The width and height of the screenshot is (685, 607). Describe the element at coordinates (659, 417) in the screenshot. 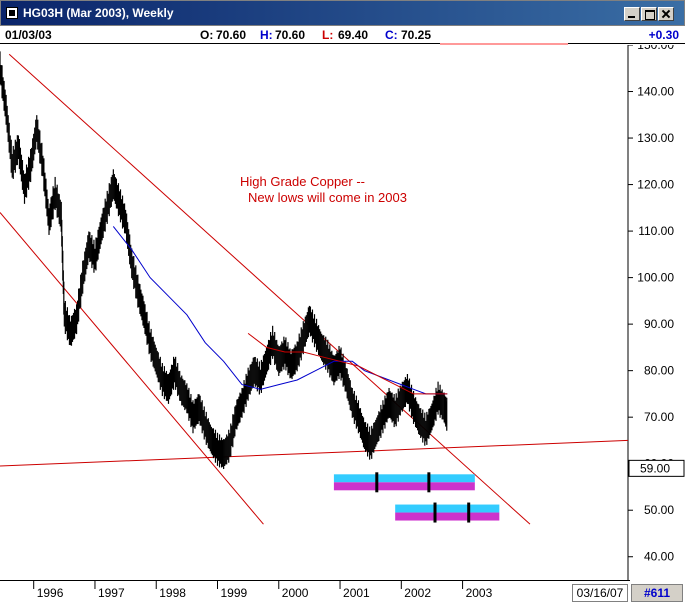

I see `y-tick-label: 70.00` at that location.